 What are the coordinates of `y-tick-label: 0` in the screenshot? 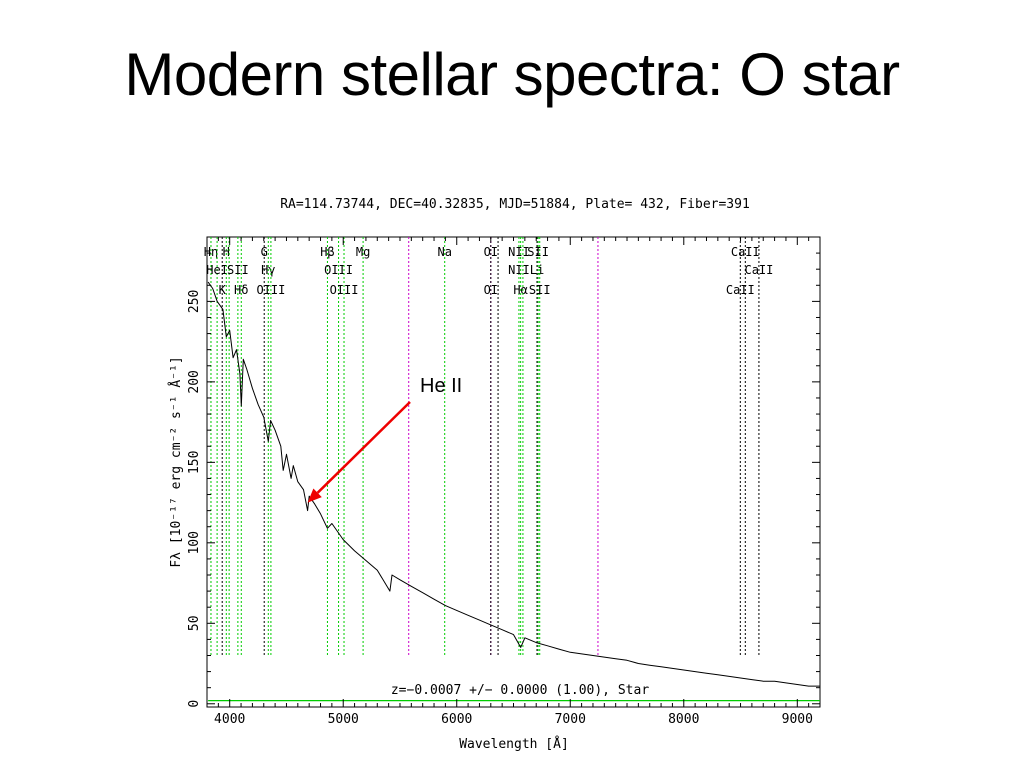 It's located at (194, 704).